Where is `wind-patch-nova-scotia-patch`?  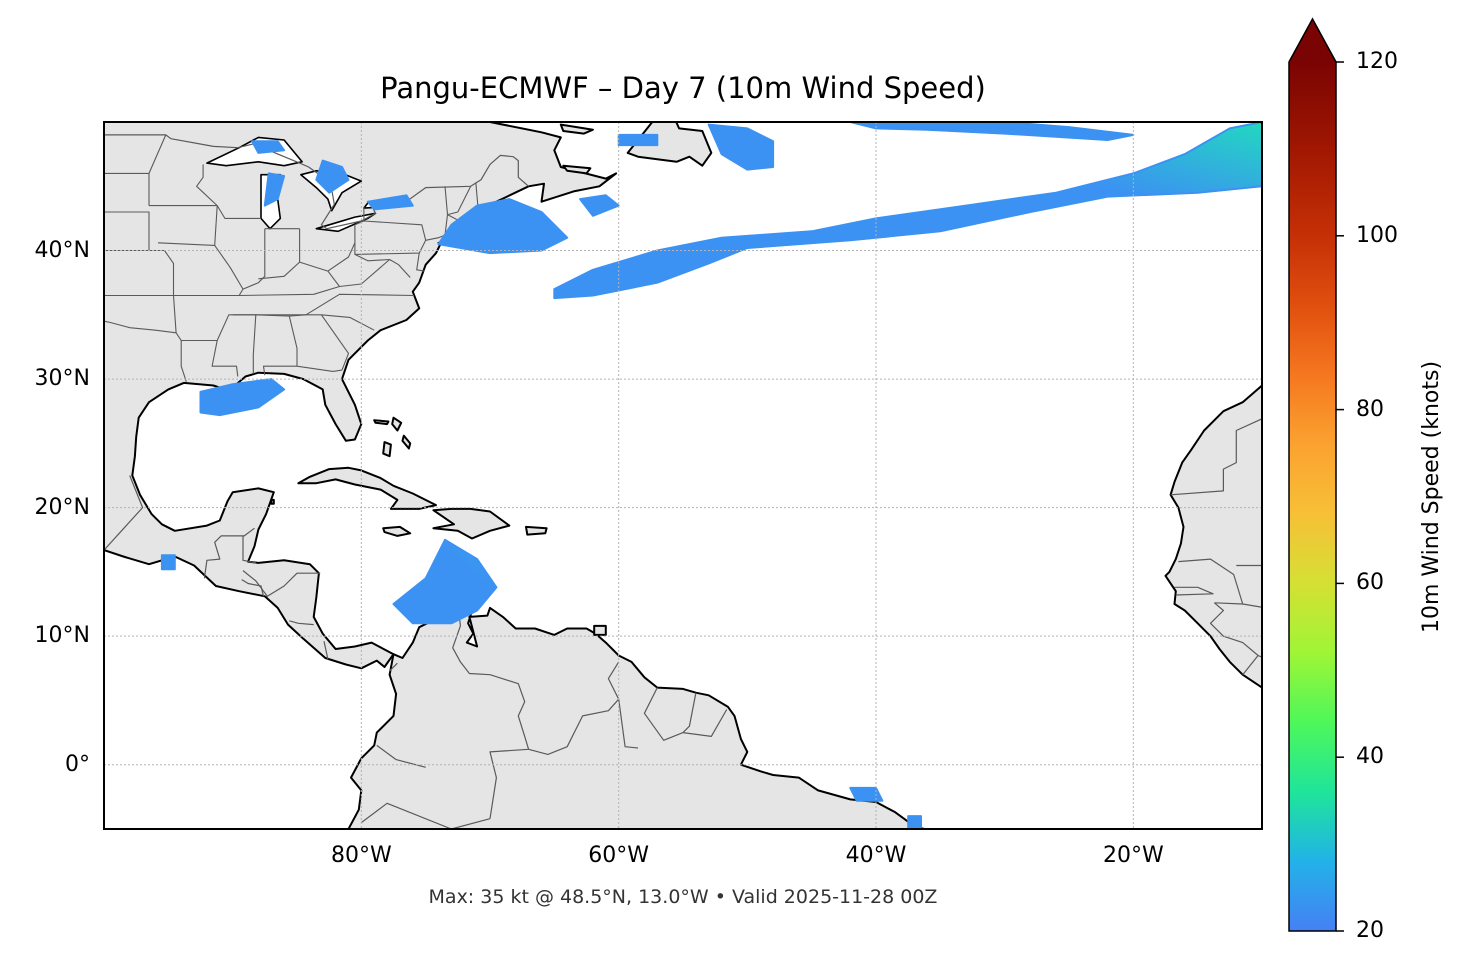
wind-patch-nova-scotia-patch is located at coordinates (599, 205).